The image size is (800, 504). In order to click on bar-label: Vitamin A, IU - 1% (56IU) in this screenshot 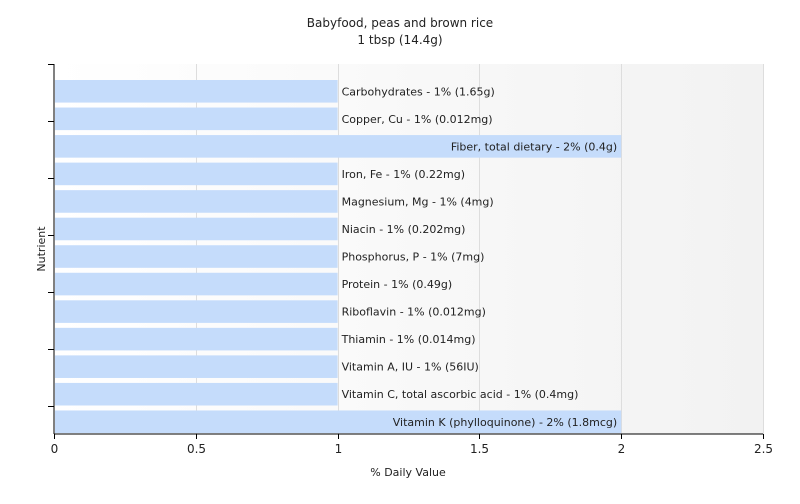, I will do `click(410, 367)`.